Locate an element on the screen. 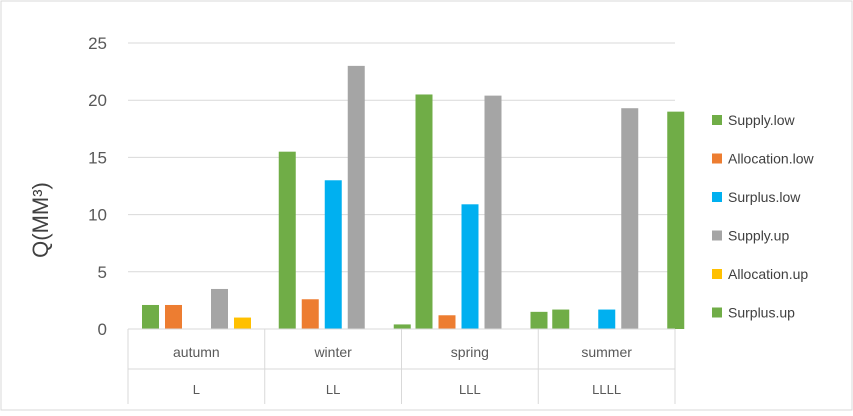 The image size is (853, 416). bar-supply-low-summer is located at coordinates (561, 319).